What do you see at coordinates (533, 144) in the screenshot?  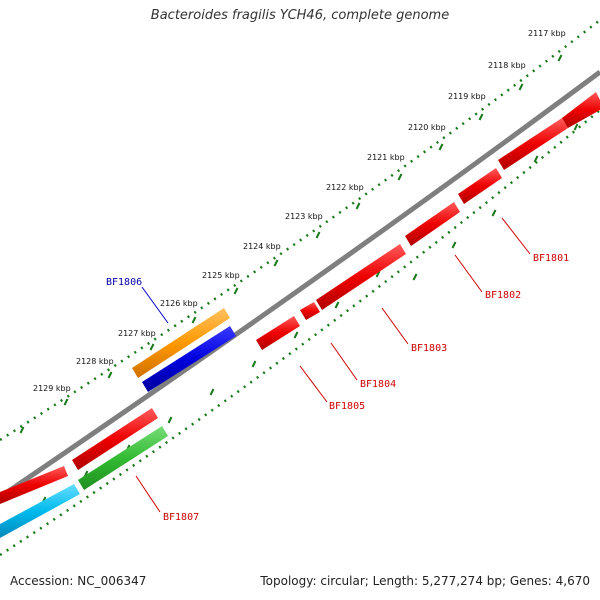 I see `gene-bf1801` at bounding box center [533, 144].